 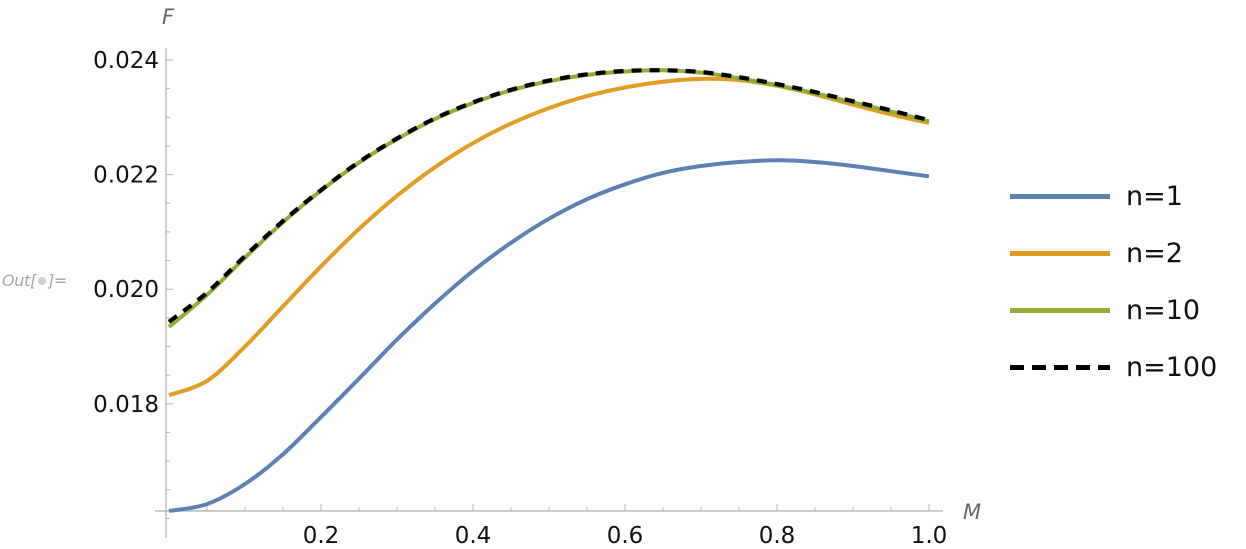 What do you see at coordinates (126, 61) in the screenshot?
I see `y-tick-label: 0.024` at bounding box center [126, 61].